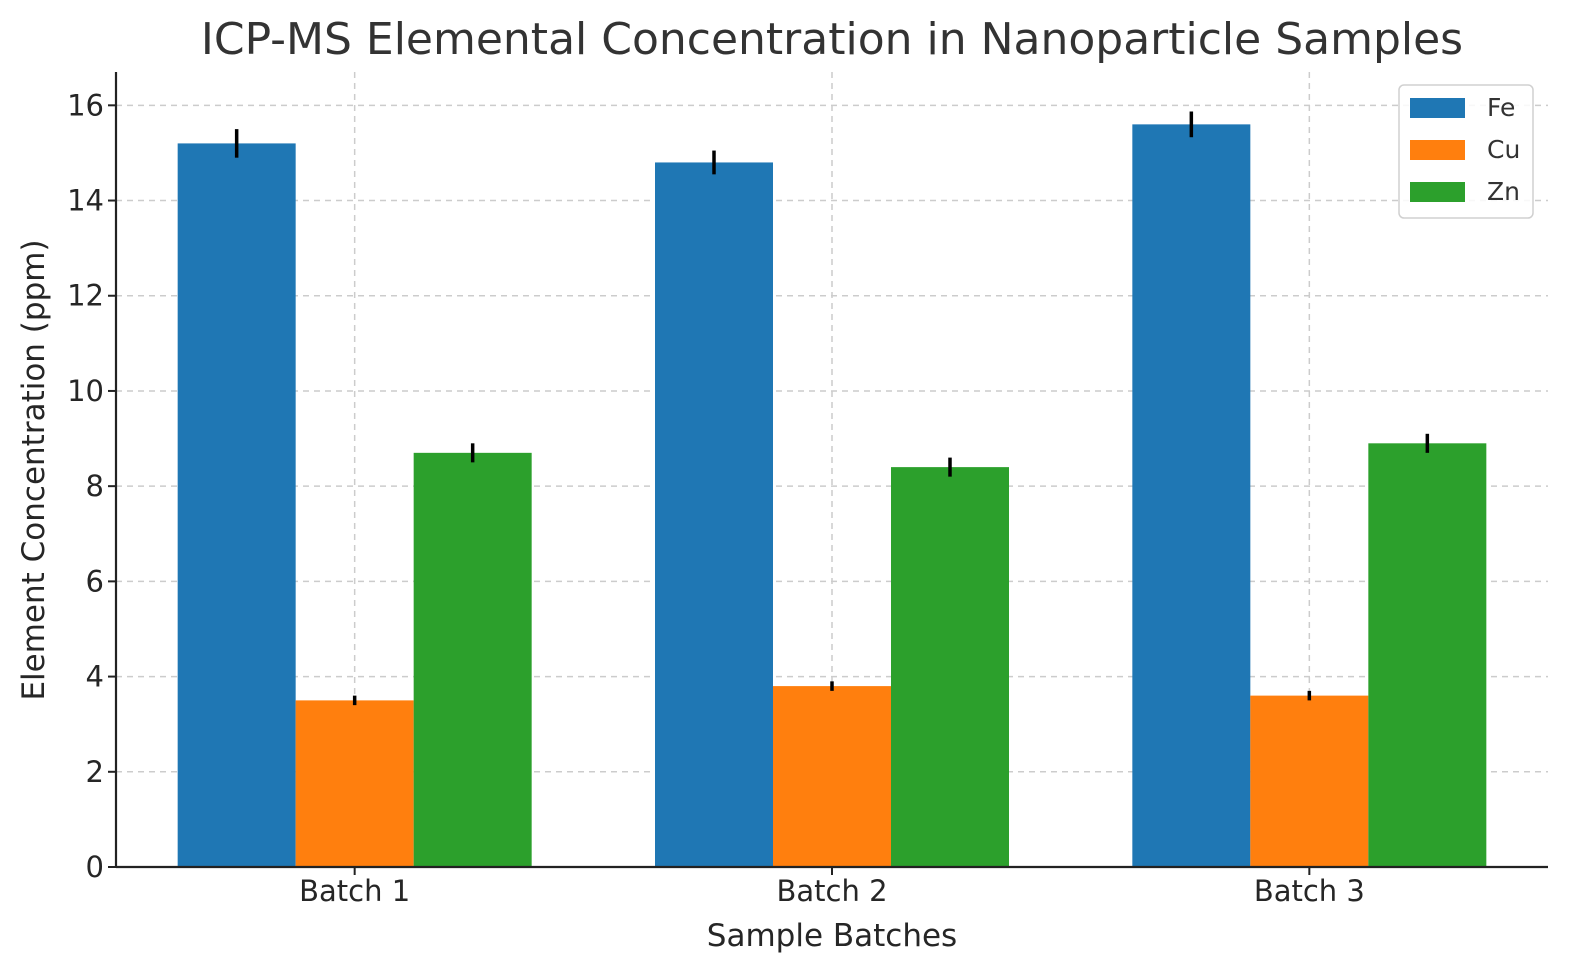 This screenshot has height=980, width=1580. What do you see at coordinates (95, 581) in the screenshot?
I see `y-tick-label: 6` at bounding box center [95, 581].